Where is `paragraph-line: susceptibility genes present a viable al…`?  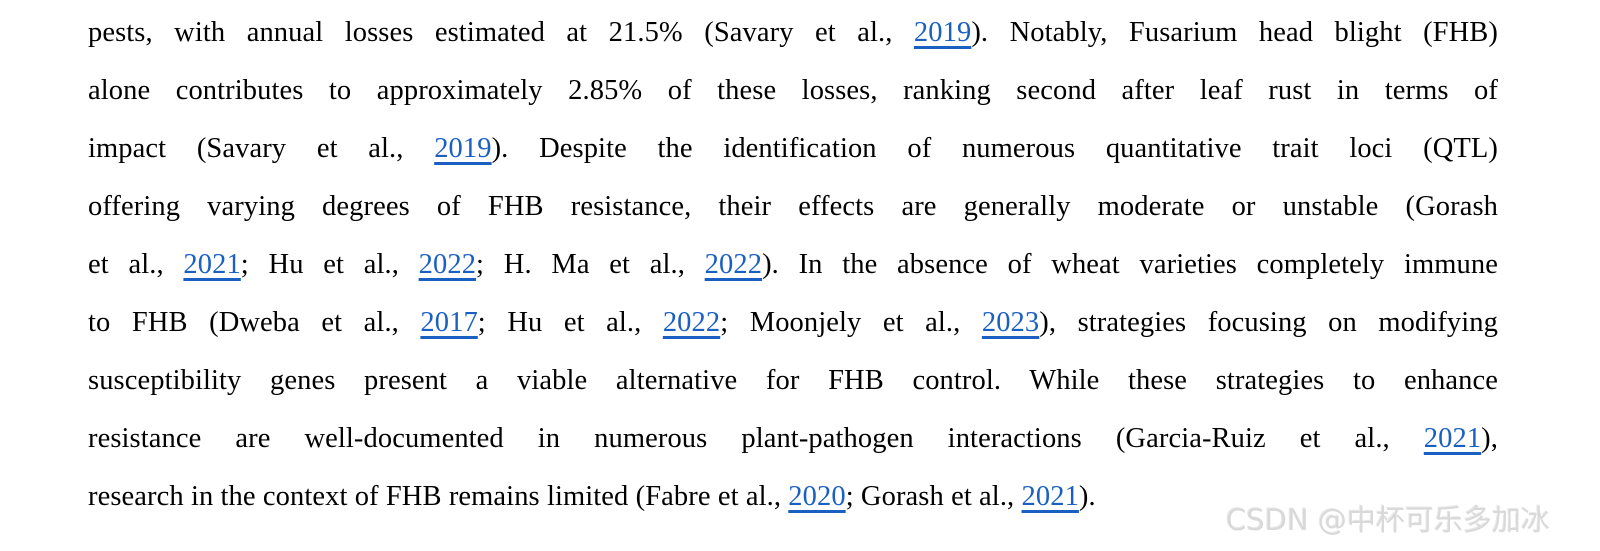
paragraph-line: susceptibility genes present a viable al… is located at coordinates (793, 381).